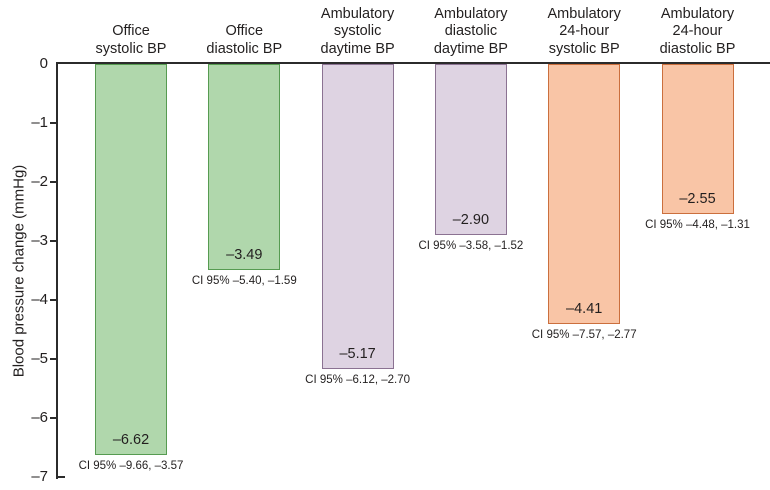 The image size is (770, 490). I want to click on y-tick-label: –4, so click(39, 299).